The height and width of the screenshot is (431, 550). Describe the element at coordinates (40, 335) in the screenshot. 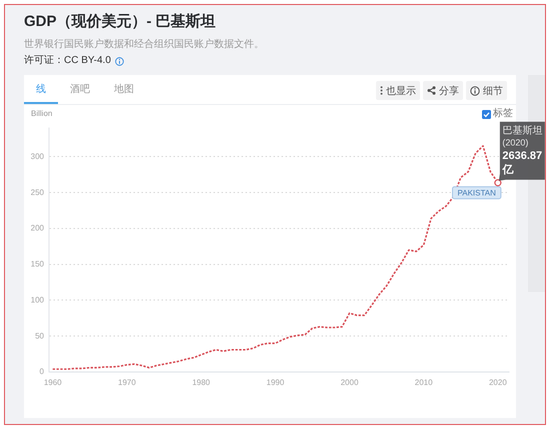

I see `y-tick-label: 50` at that location.